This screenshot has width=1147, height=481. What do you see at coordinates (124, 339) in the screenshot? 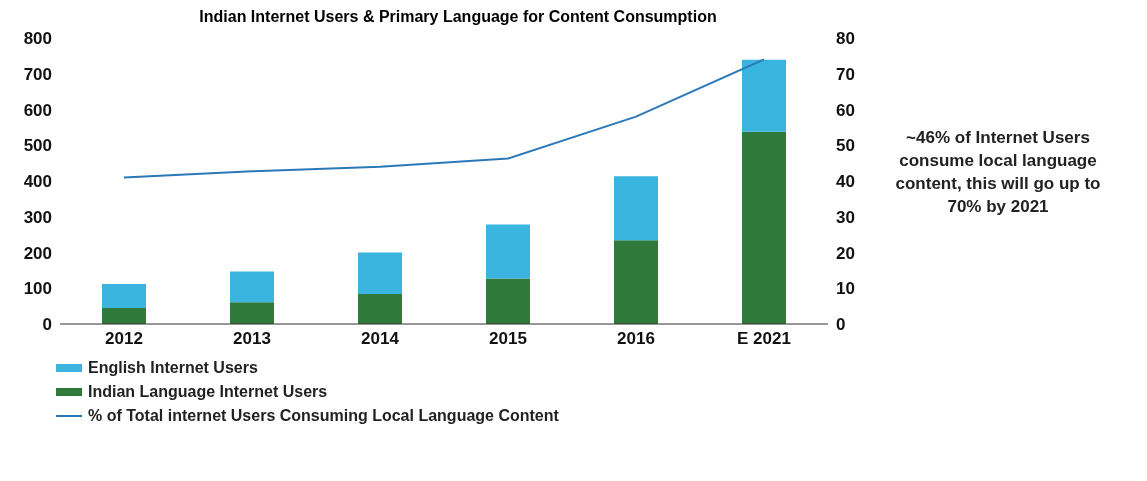
I see `x-tick-label: 2012` at bounding box center [124, 339].